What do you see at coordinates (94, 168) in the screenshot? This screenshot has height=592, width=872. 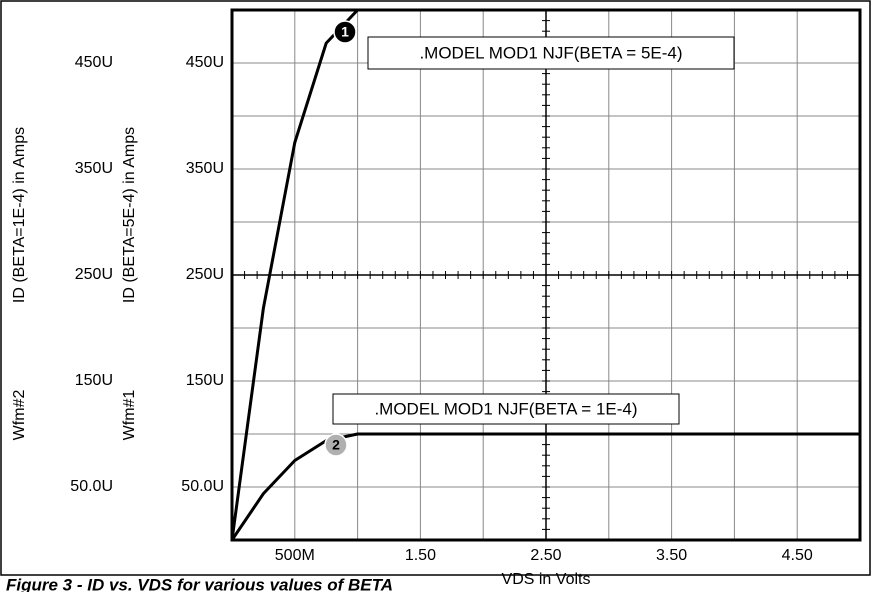 I see `y-tick-label: 350U` at bounding box center [94, 168].